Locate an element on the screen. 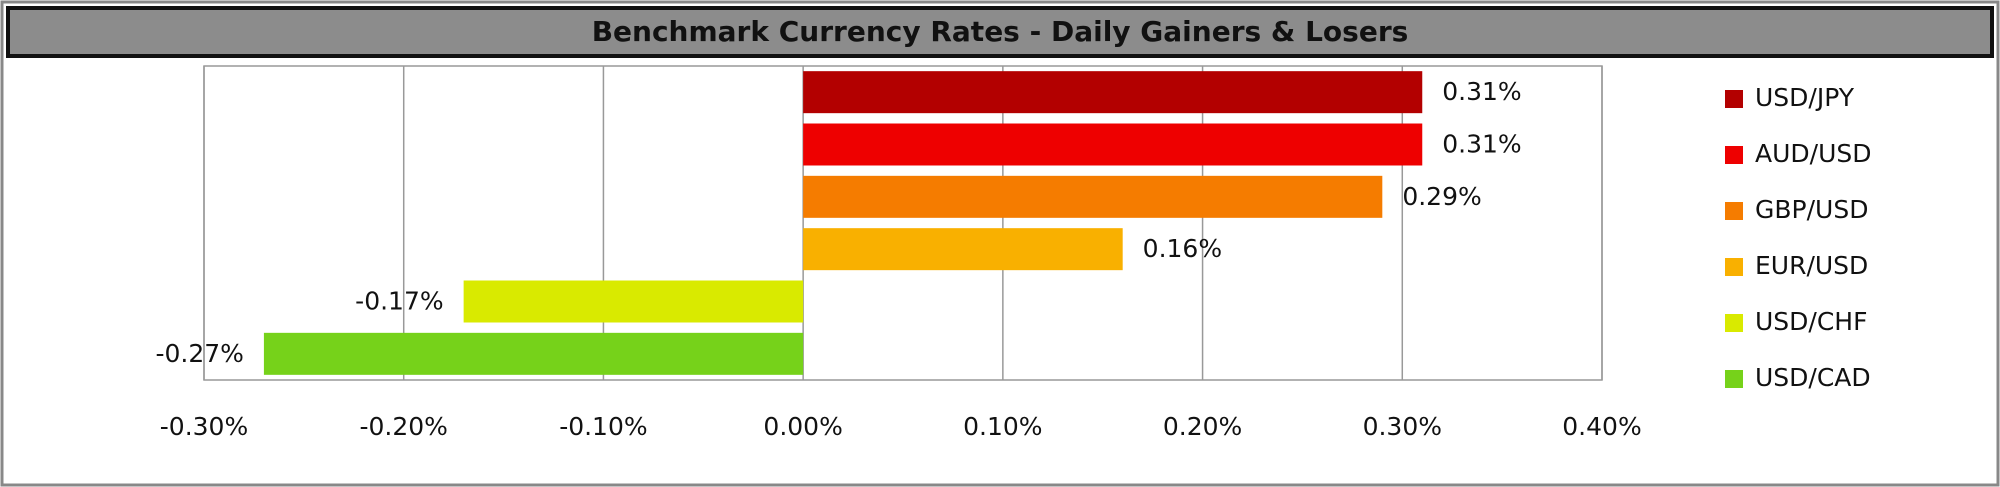 This screenshot has height=487, width=2000. value-label: -0.17% is located at coordinates (399, 301).